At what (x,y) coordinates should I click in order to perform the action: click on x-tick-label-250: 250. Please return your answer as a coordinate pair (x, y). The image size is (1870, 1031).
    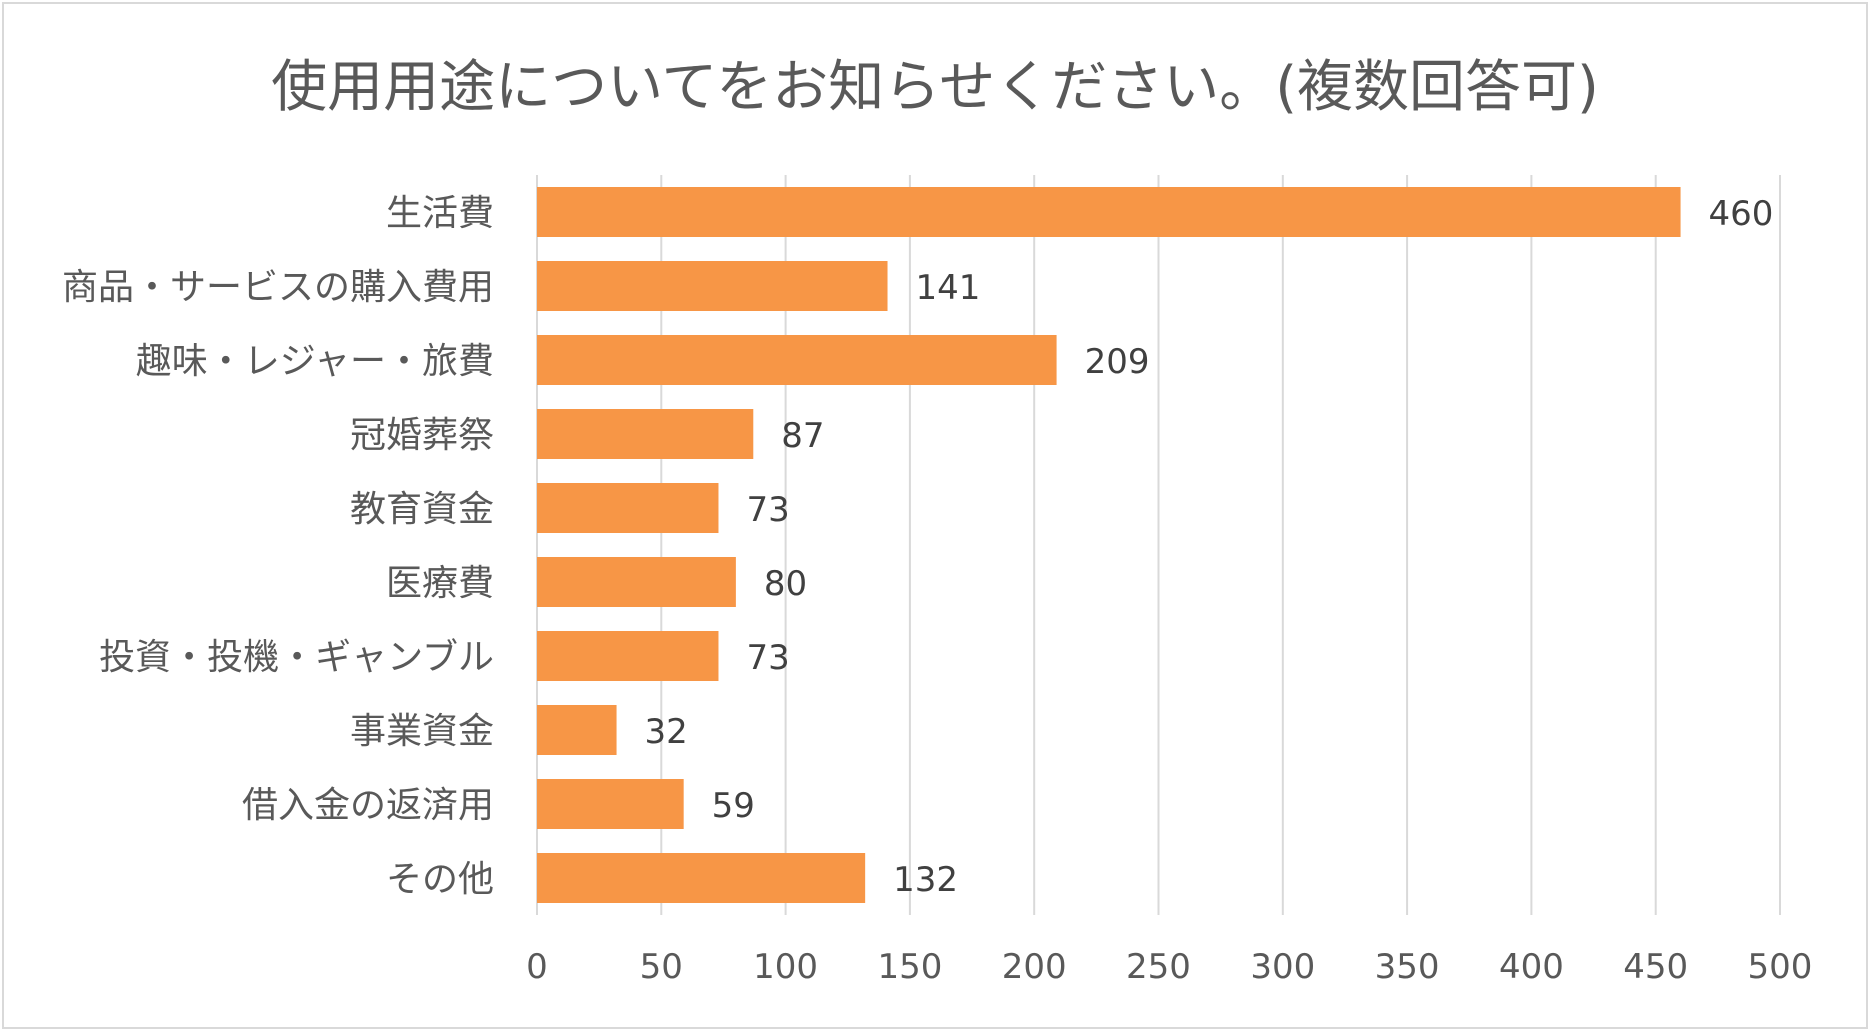
    Looking at the image, I should click on (1158, 967).